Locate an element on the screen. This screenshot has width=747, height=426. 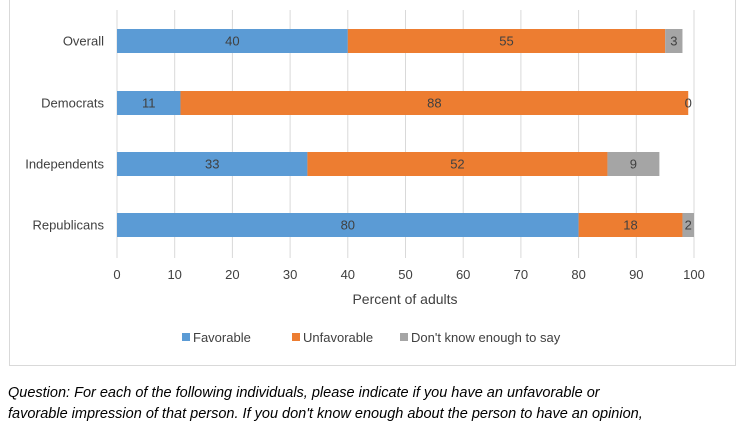
data-label: 9 is located at coordinates (633, 164).